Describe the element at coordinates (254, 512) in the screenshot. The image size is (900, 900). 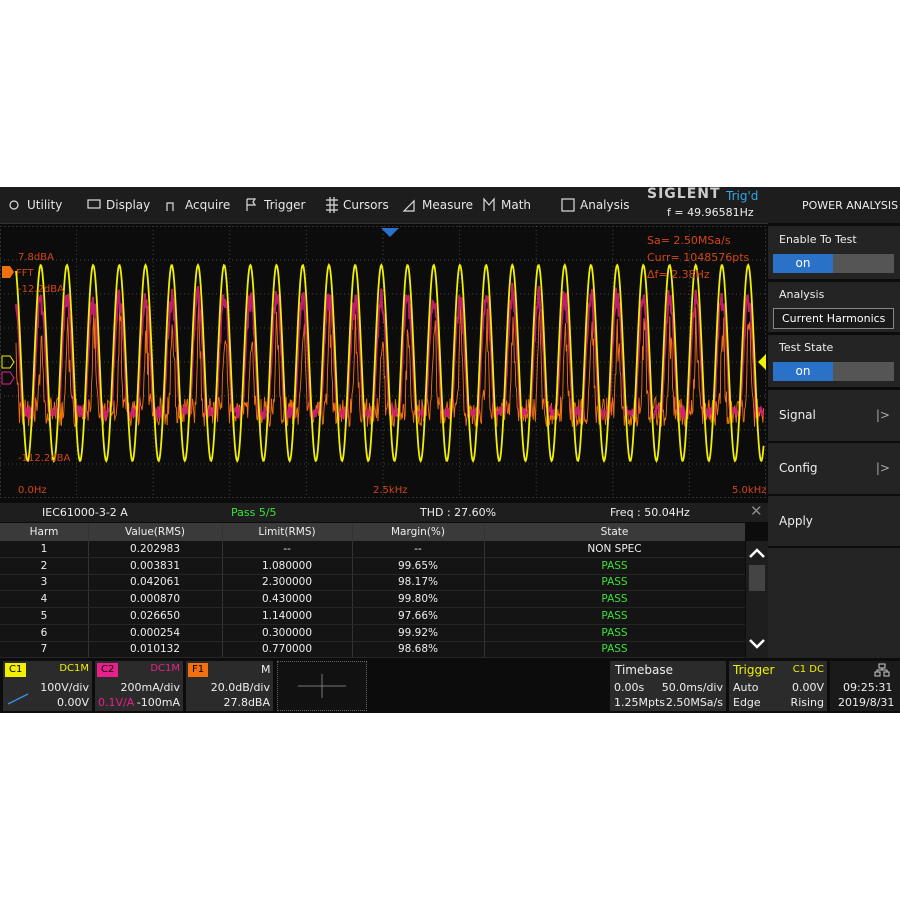
I see `result: Pass 5/5` at that location.